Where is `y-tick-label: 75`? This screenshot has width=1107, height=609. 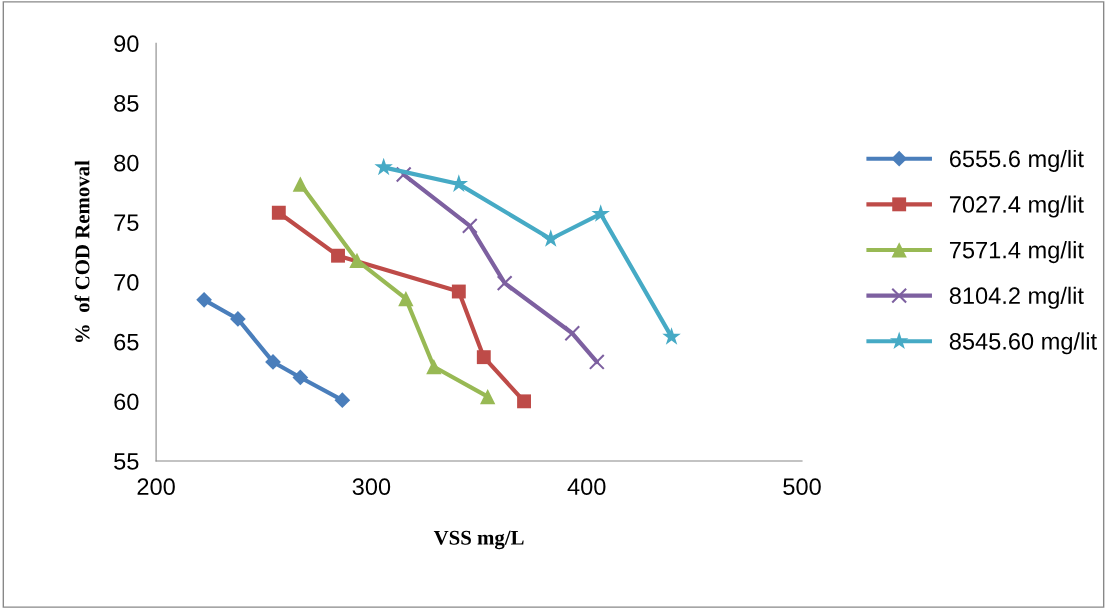
y-tick-label: 75 is located at coordinates (126, 223).